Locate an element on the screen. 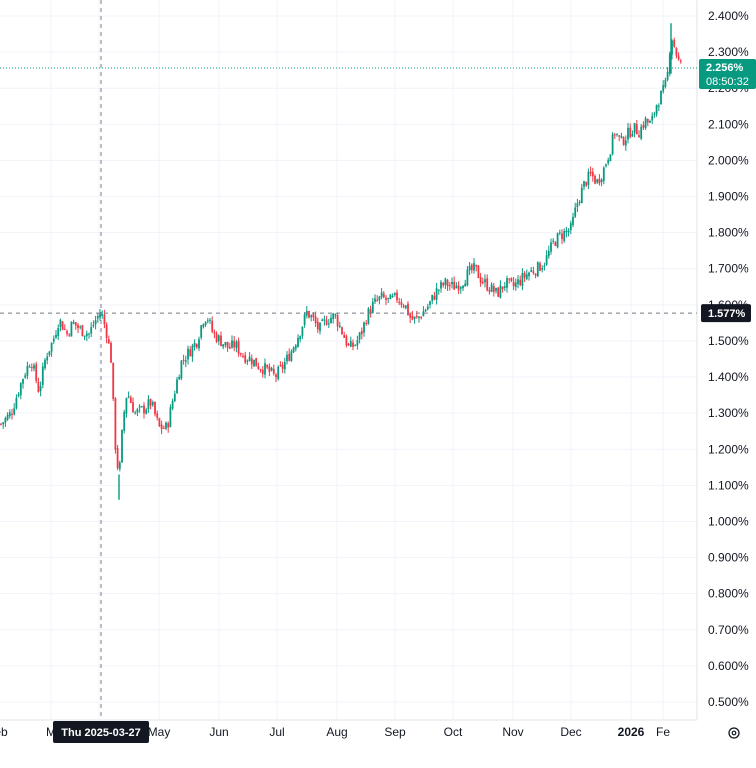 This screenshot has height=768, width=756. gear-icon is located at coordinates (734, 733).